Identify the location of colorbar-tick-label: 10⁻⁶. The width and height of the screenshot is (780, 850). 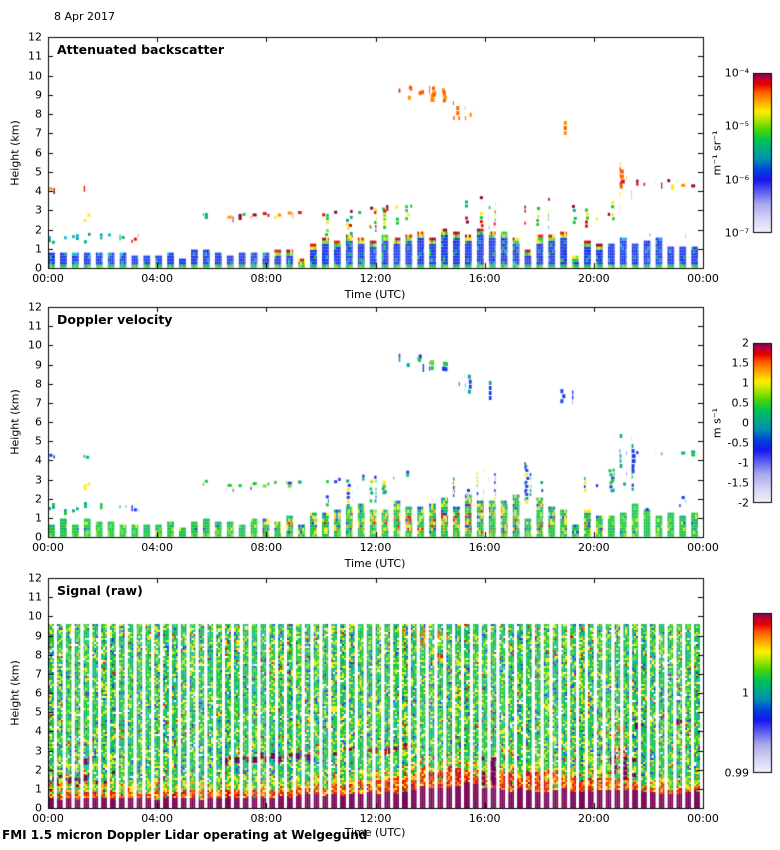
(736, 180).